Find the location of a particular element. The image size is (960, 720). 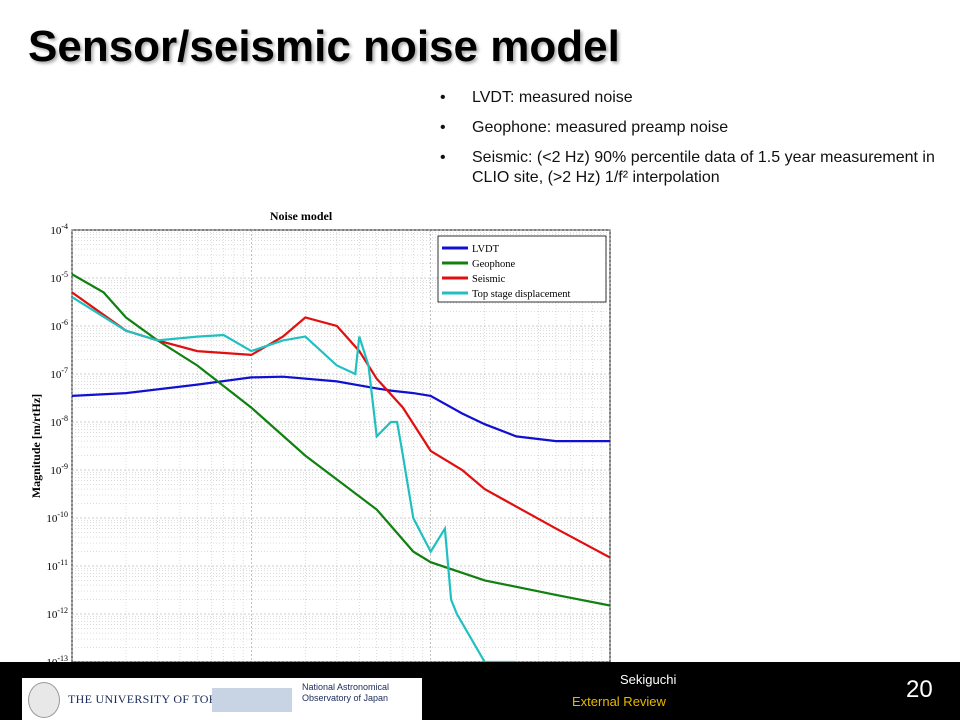

y-tick-label: 10⁻⁶ is located at coordinates (59, 325).